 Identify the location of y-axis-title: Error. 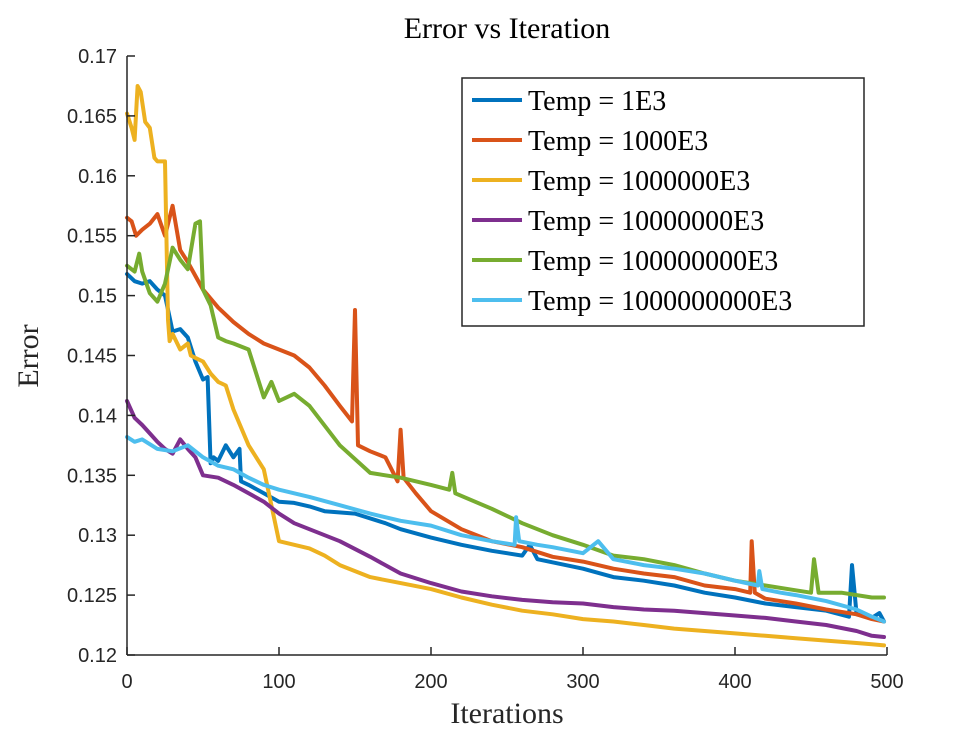
(28, 355).